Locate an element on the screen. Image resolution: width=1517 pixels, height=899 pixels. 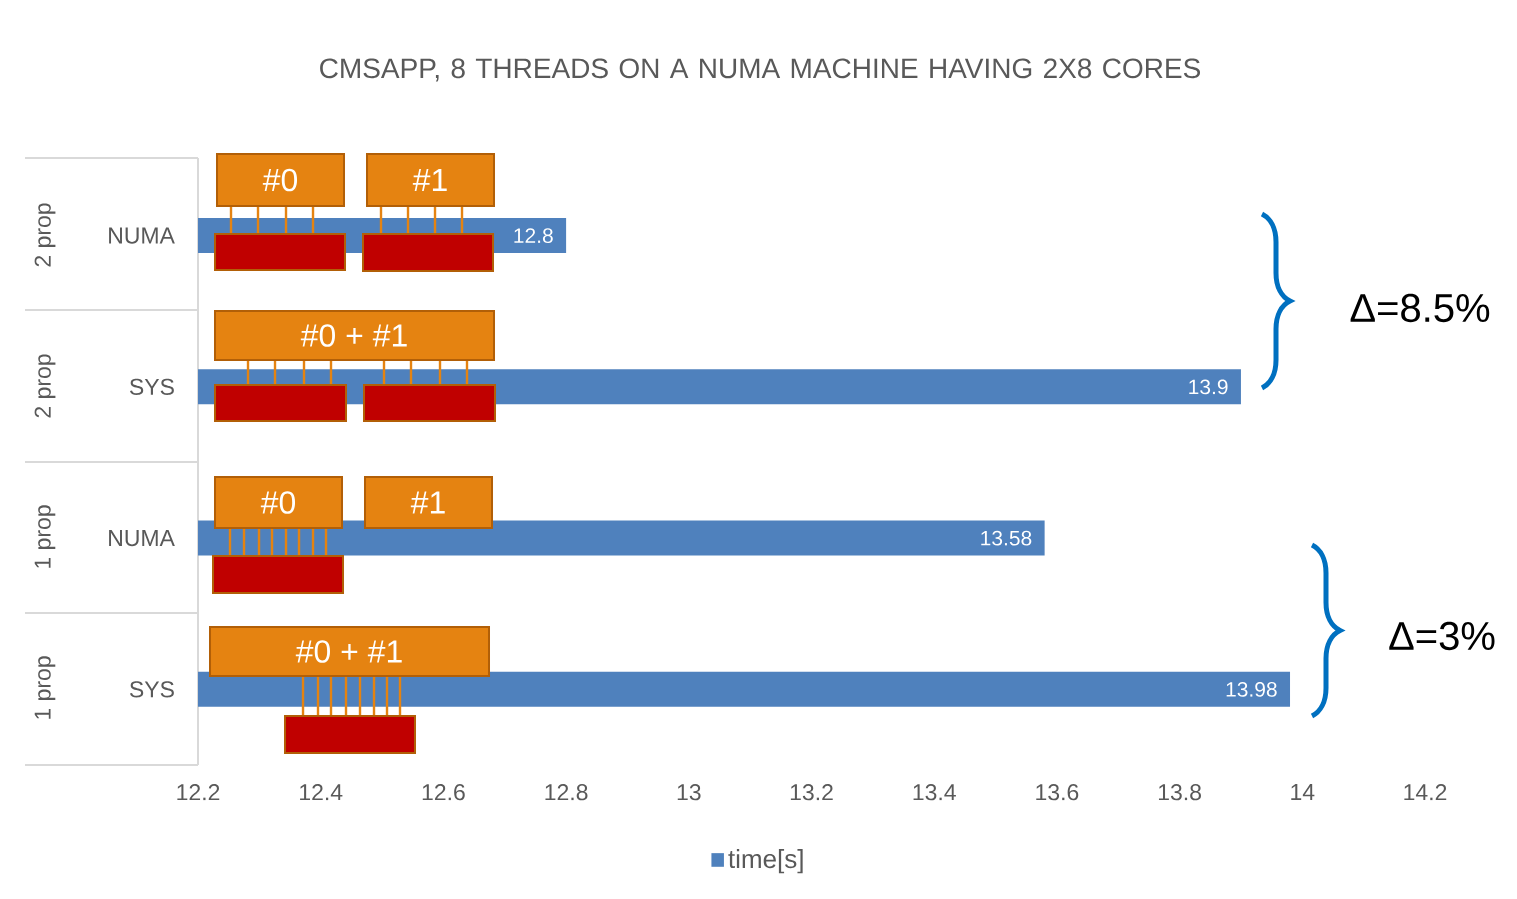
x-tick-label: 13 is located at coordinates (689, 792).